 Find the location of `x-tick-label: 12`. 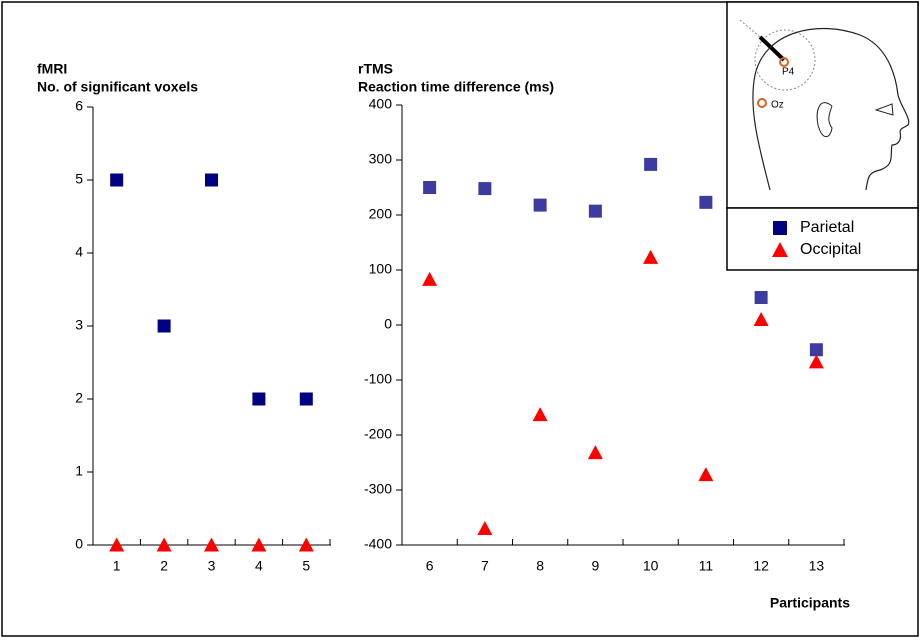

x-tick-label: 12 is located at coordinates (761, 566).